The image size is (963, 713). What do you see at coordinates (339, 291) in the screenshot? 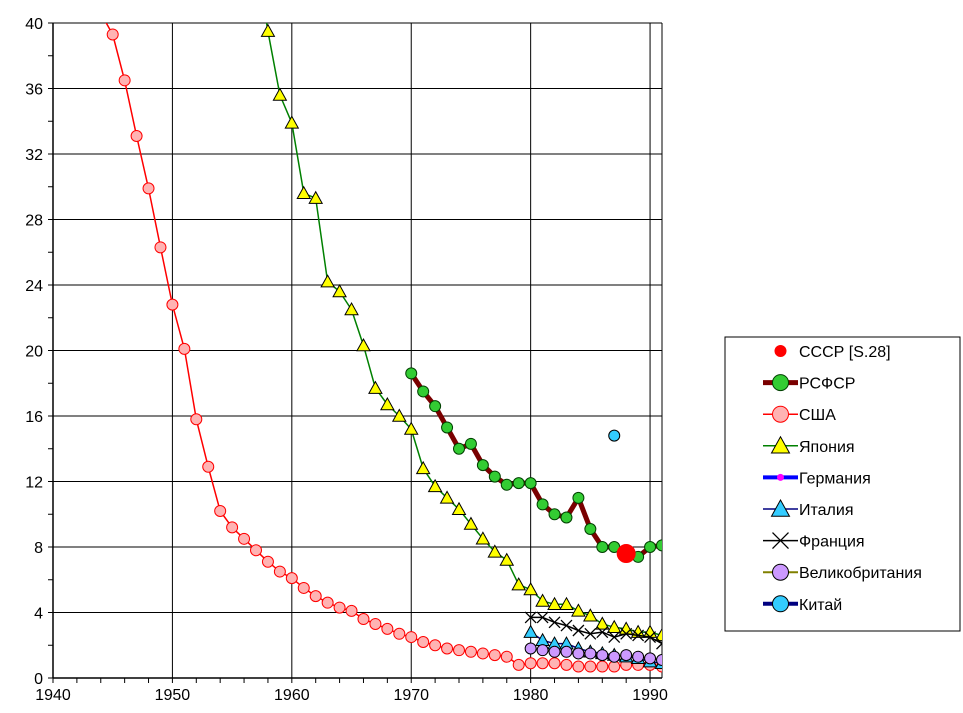
I see `point-япония-1964` at bounding box center [339, 291].